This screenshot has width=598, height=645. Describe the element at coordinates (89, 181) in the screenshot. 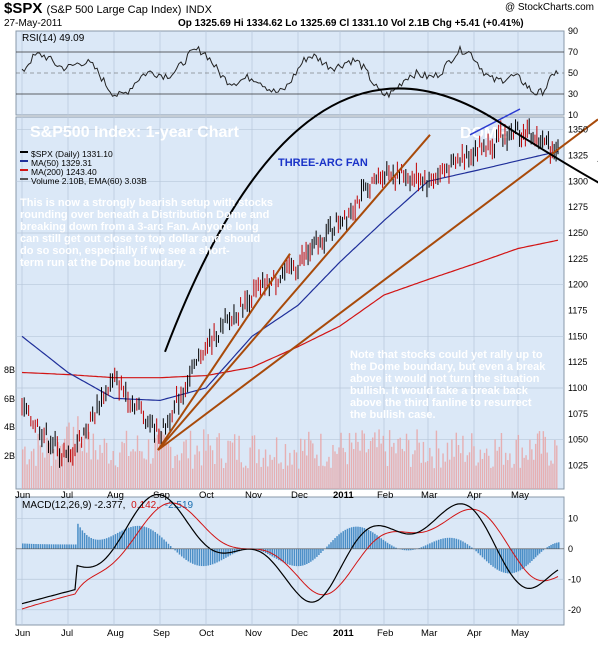

I see `legend-text: Volume 2.10B, EMA(60) 3.03B` at that location.